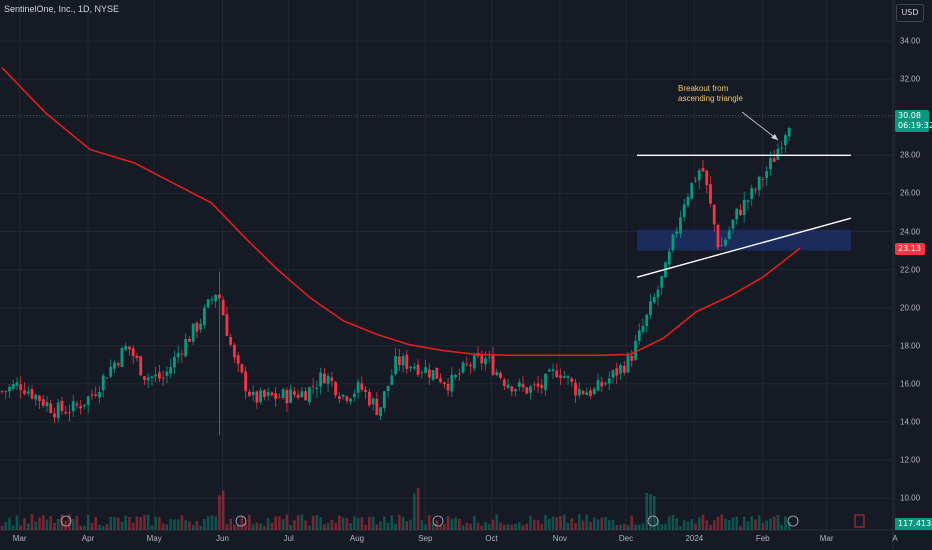  I want to click on symbol-title: SentinelOne, Inc., 1D, NYSE, so click(62, 9).